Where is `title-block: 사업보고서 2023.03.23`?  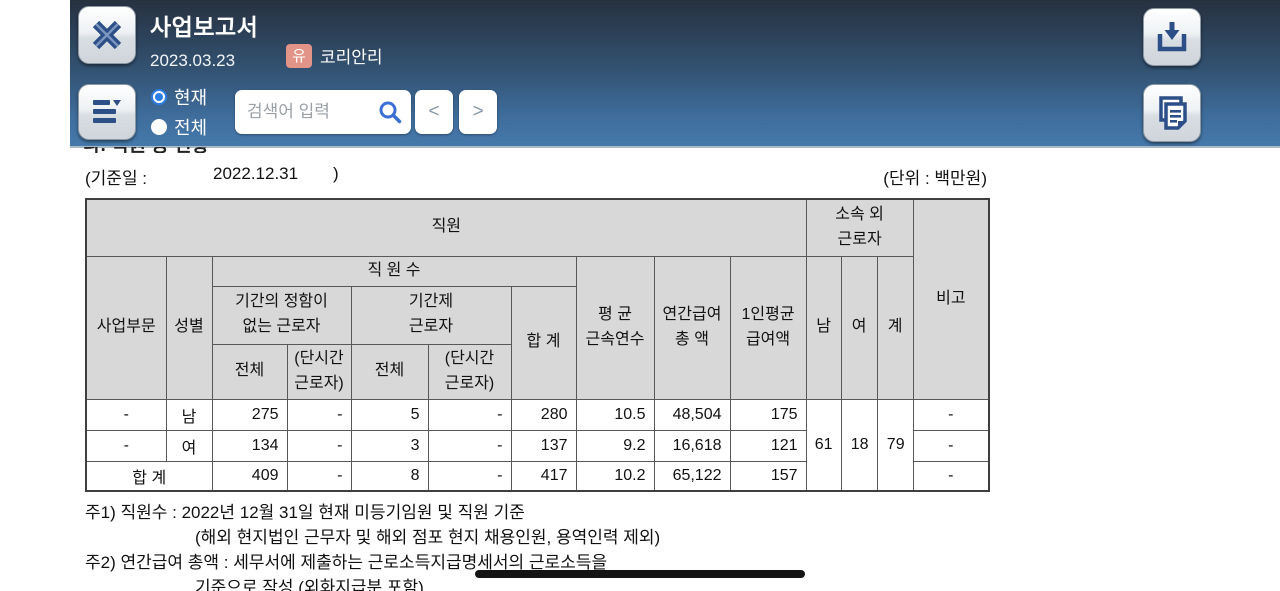 title-block: 사업보고서 2023.03.23 is located at coordinates (204, 39).